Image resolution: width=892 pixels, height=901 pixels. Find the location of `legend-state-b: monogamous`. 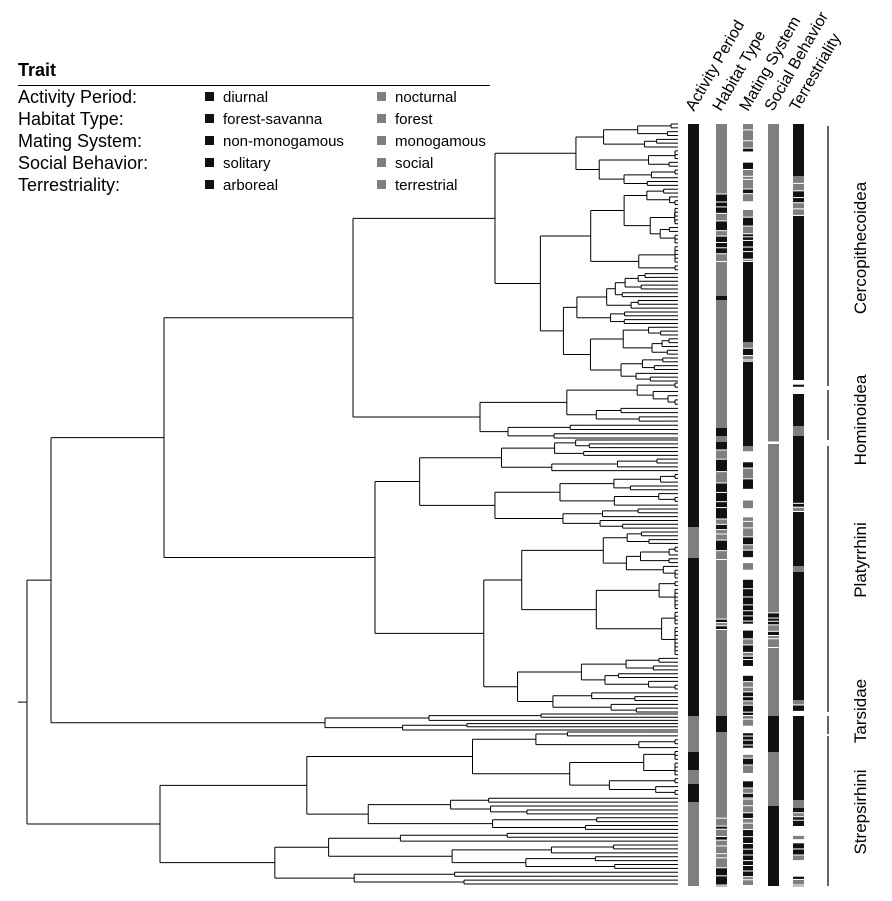

legend-state-b: monogamous is located at coordinates (431, 142).